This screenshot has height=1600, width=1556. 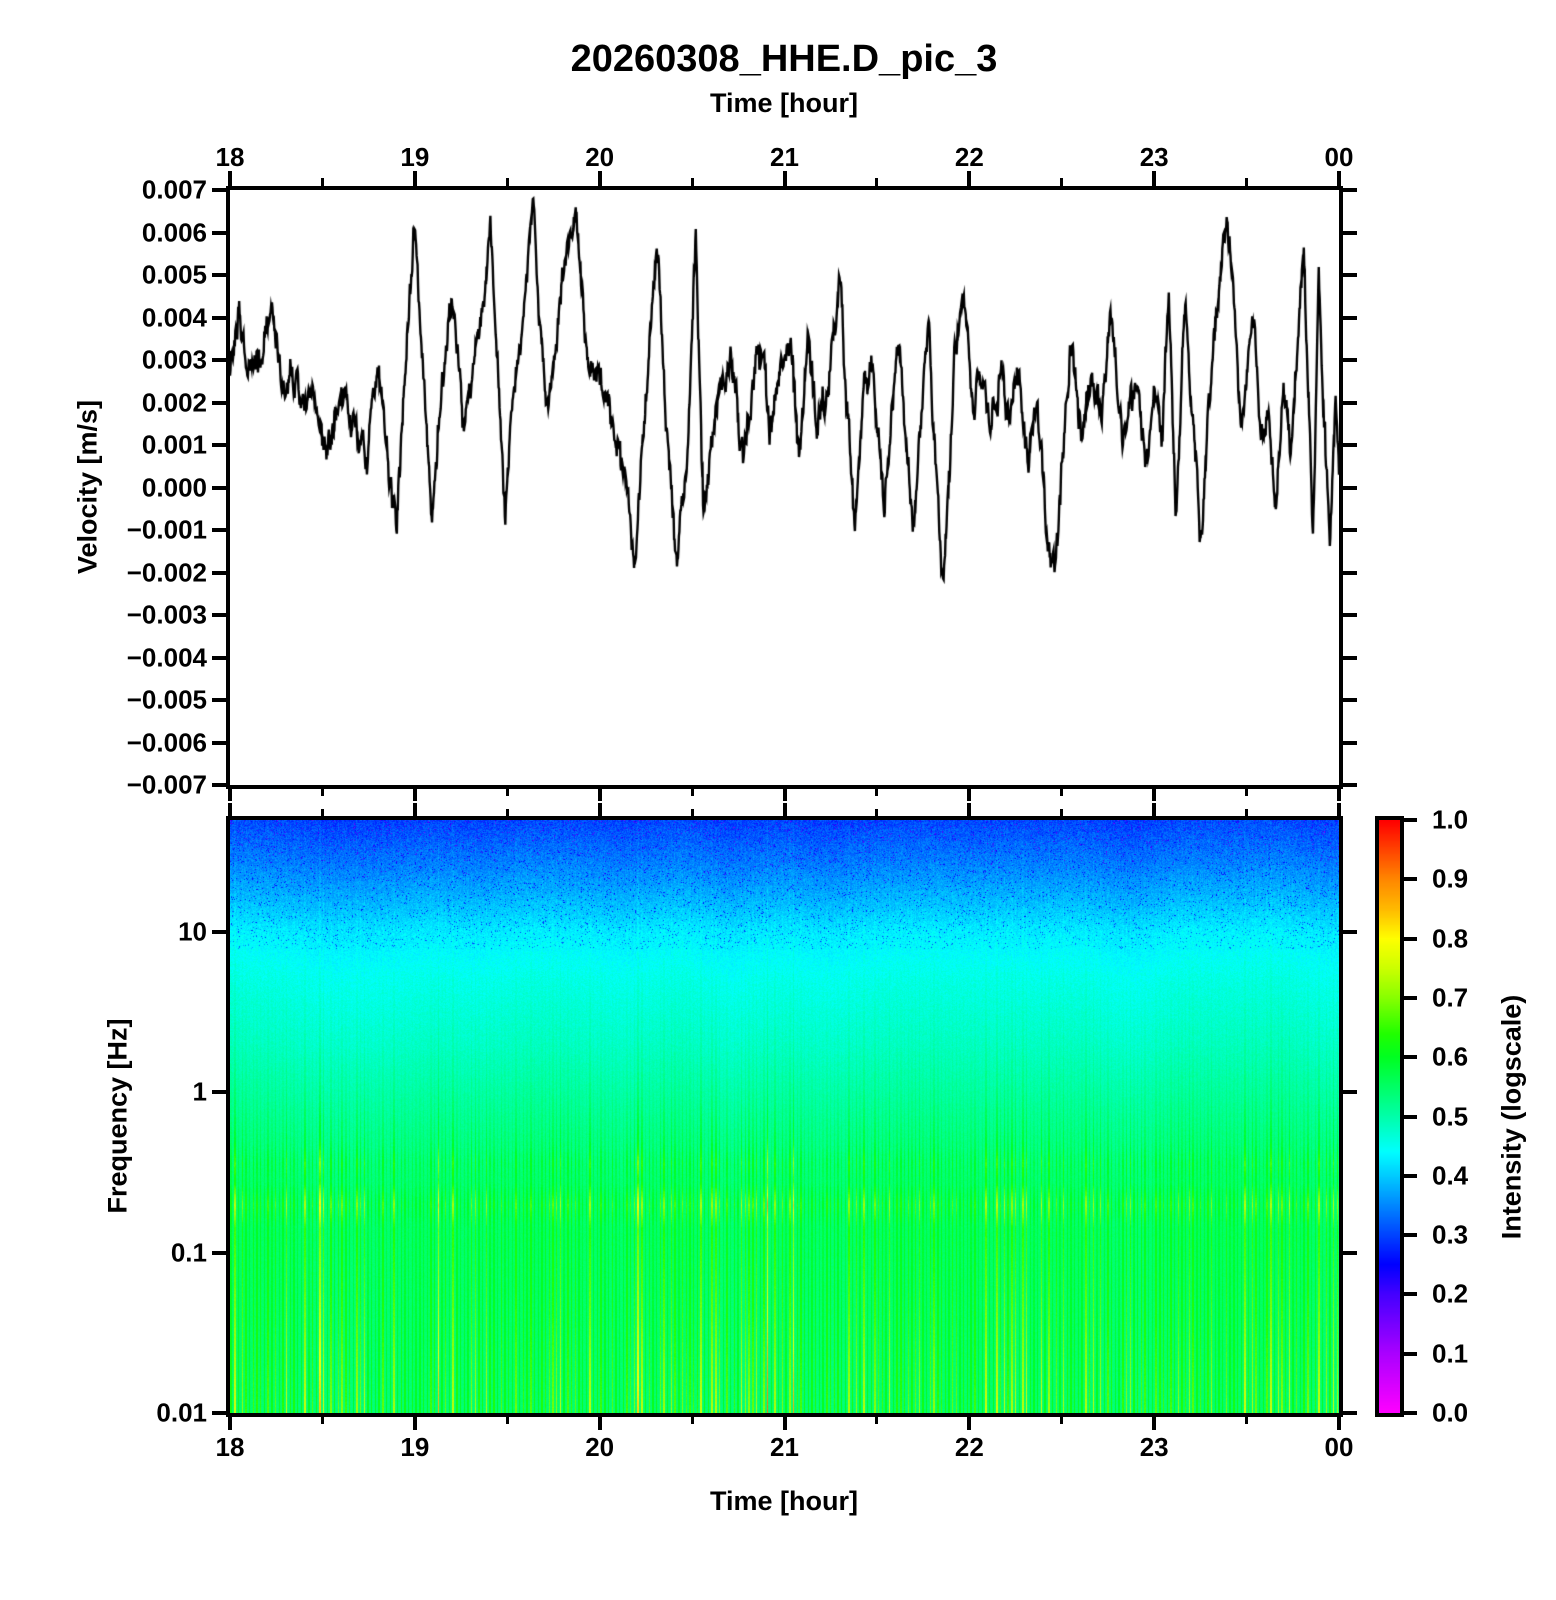 What do you see at coordinates (174, 487) in the screenshot?
I see `tick-label: 0.000` at bounding box center [174, 487].